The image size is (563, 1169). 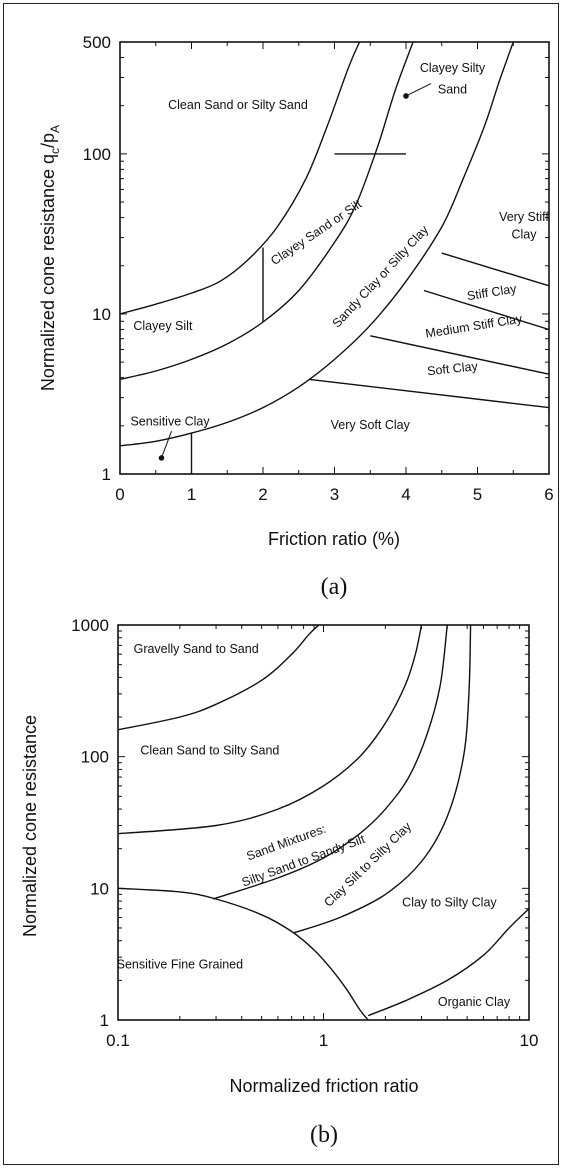 What do you see at coordinates (371, 425) in the screenshot?
I see `zone-label: Very Soft Clay` at bounding box center [371, 425].